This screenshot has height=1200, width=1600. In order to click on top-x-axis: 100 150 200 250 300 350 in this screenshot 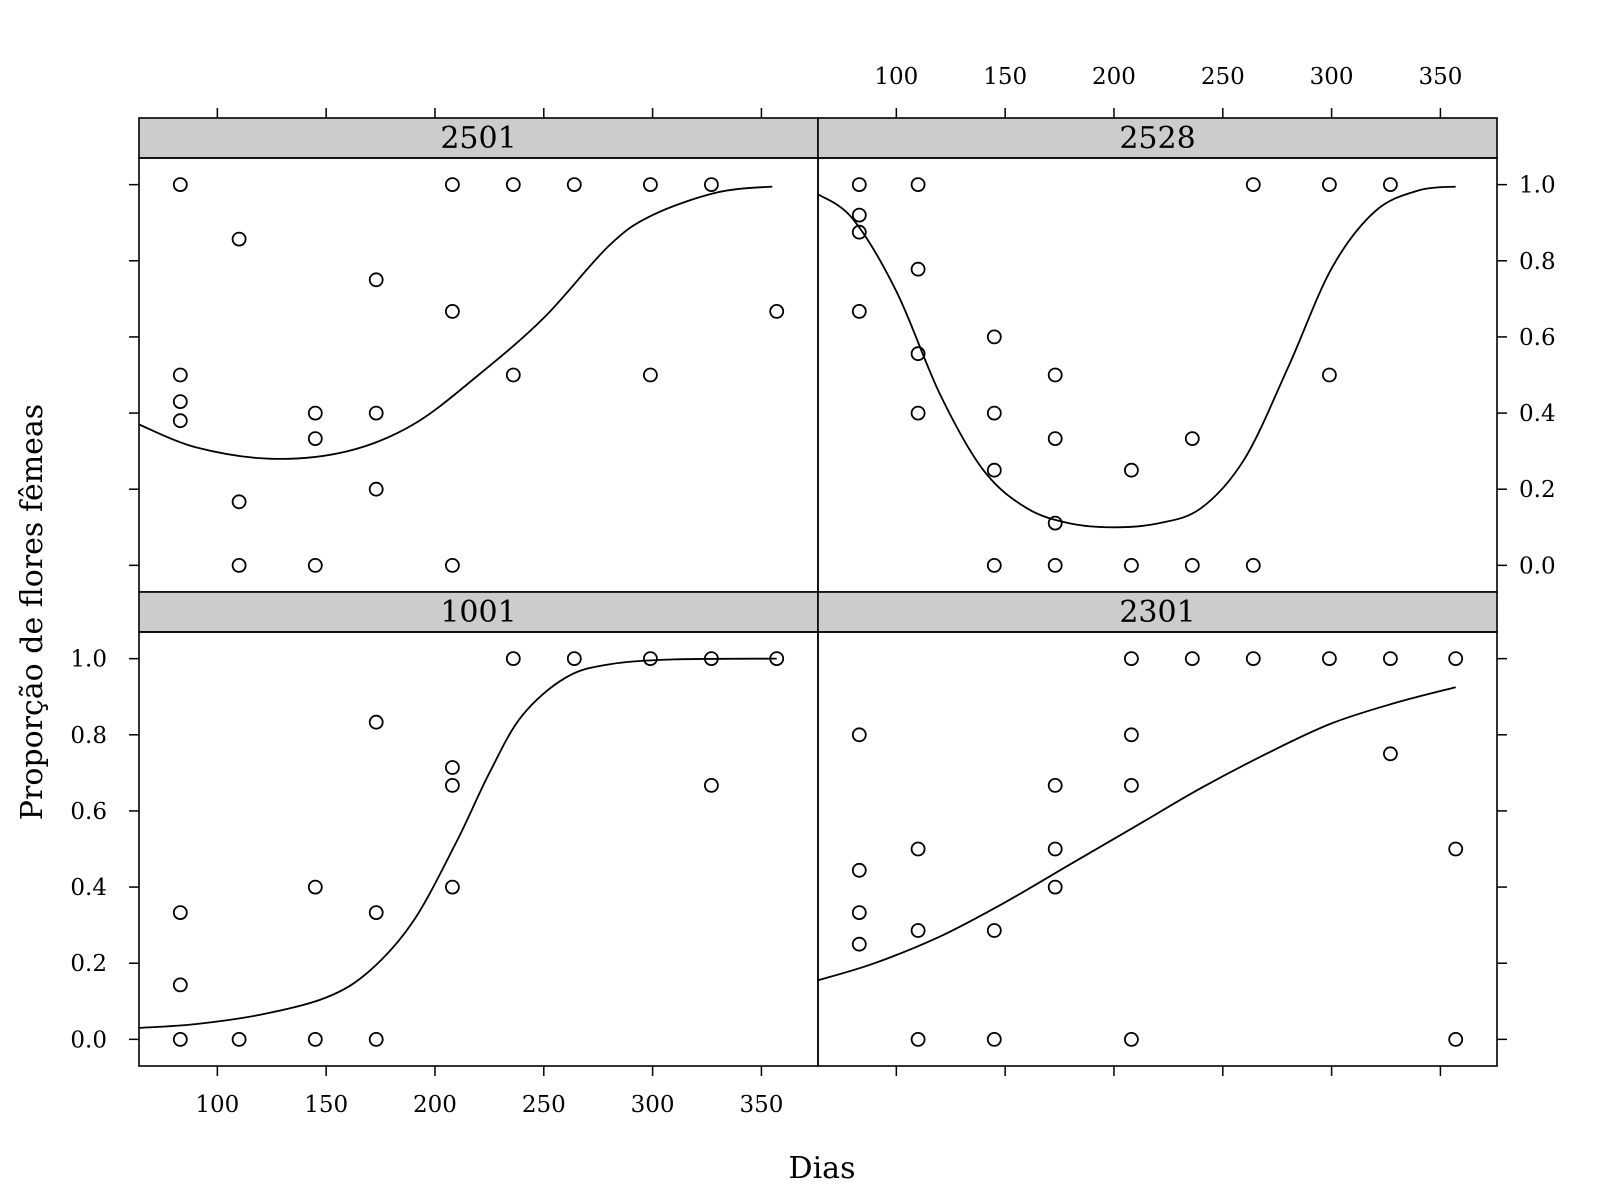, I will do `click(839, 91)`.